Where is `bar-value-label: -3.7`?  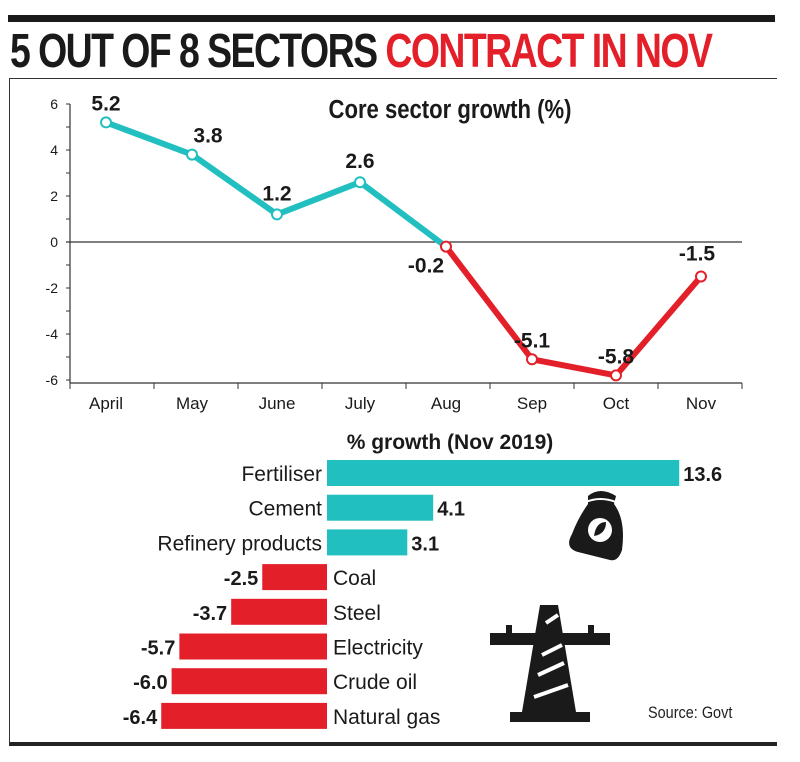
bar-value-label: -3.7 is located at coordinates (210, 614).